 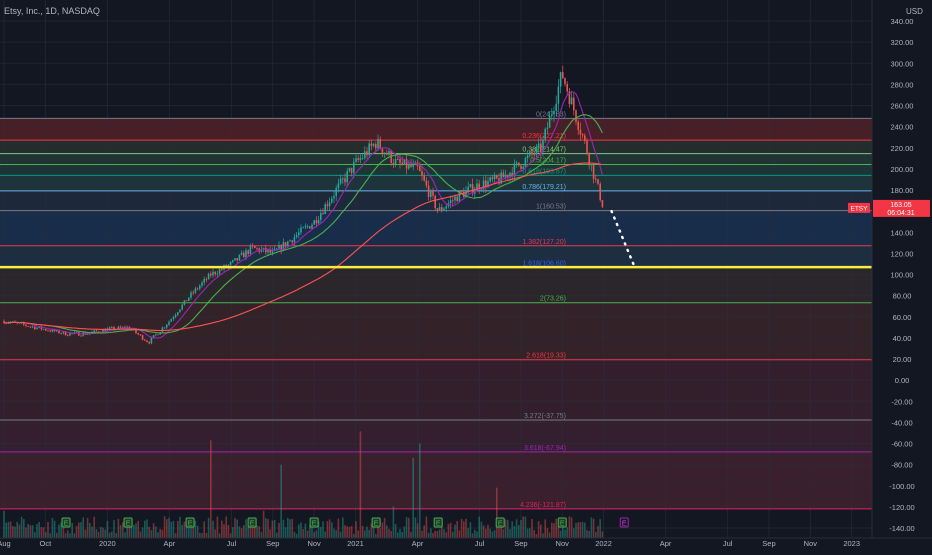 What do you see at coordinates (623, 238) in the screenshot?
I see `projection-line` at bounding box center [623, 238].